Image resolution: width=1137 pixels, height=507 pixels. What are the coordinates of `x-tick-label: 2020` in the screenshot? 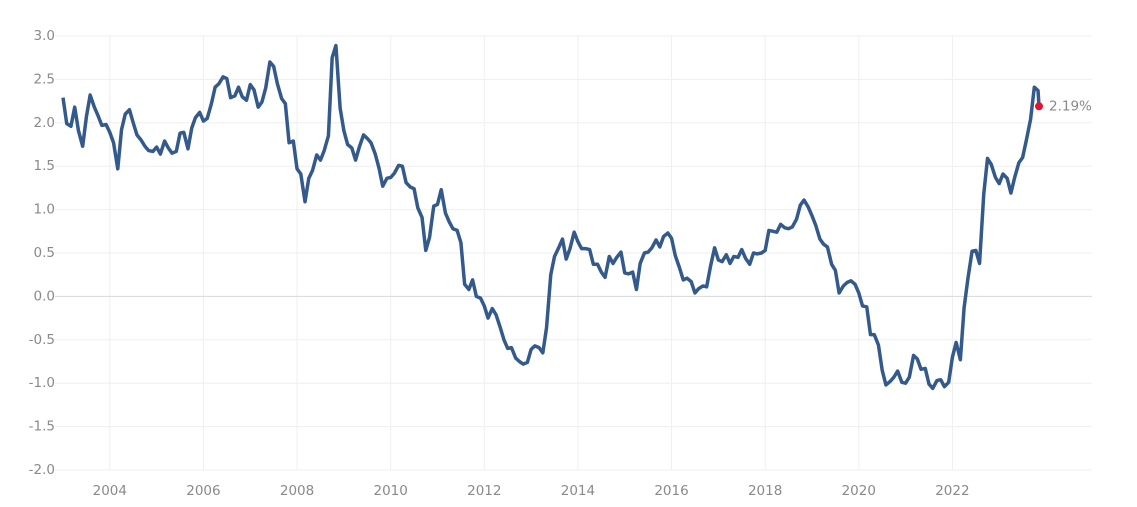 It's located at (859, 491).